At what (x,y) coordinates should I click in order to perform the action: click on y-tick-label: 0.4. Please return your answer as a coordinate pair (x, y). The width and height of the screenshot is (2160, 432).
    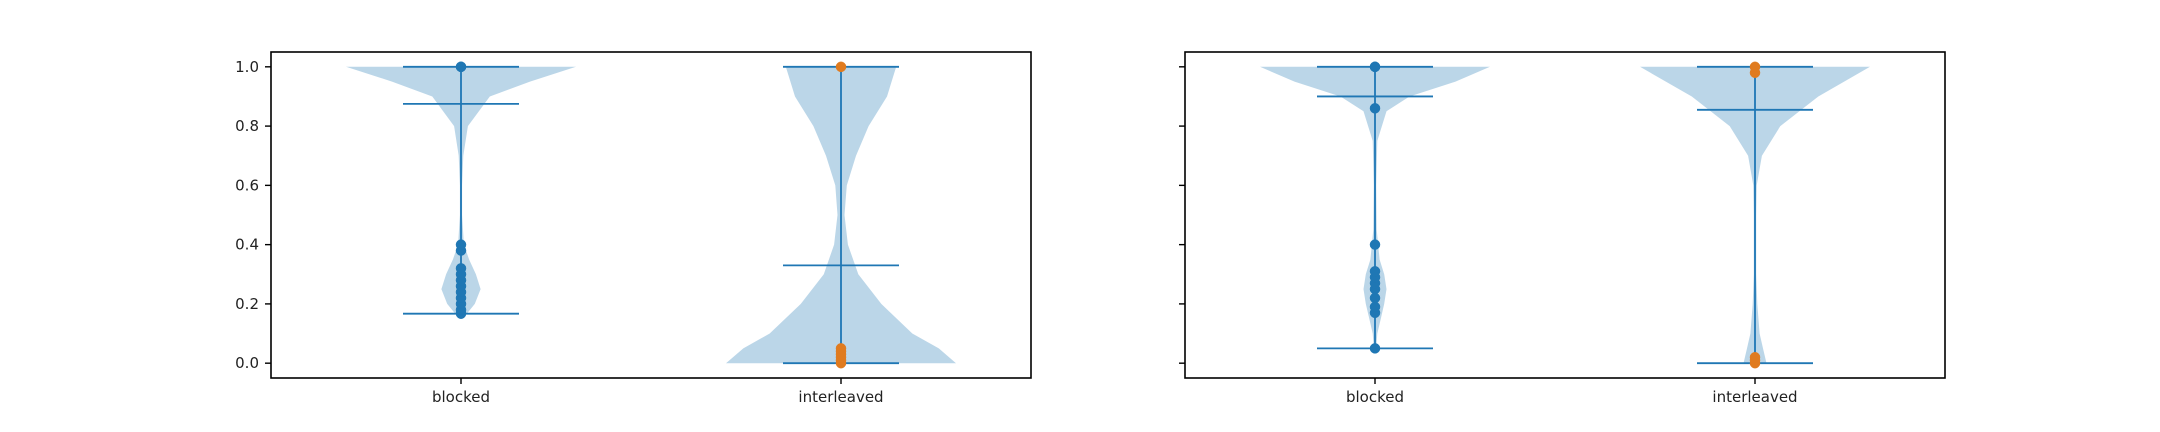
    Looking at the image, I should click on (247, 245).